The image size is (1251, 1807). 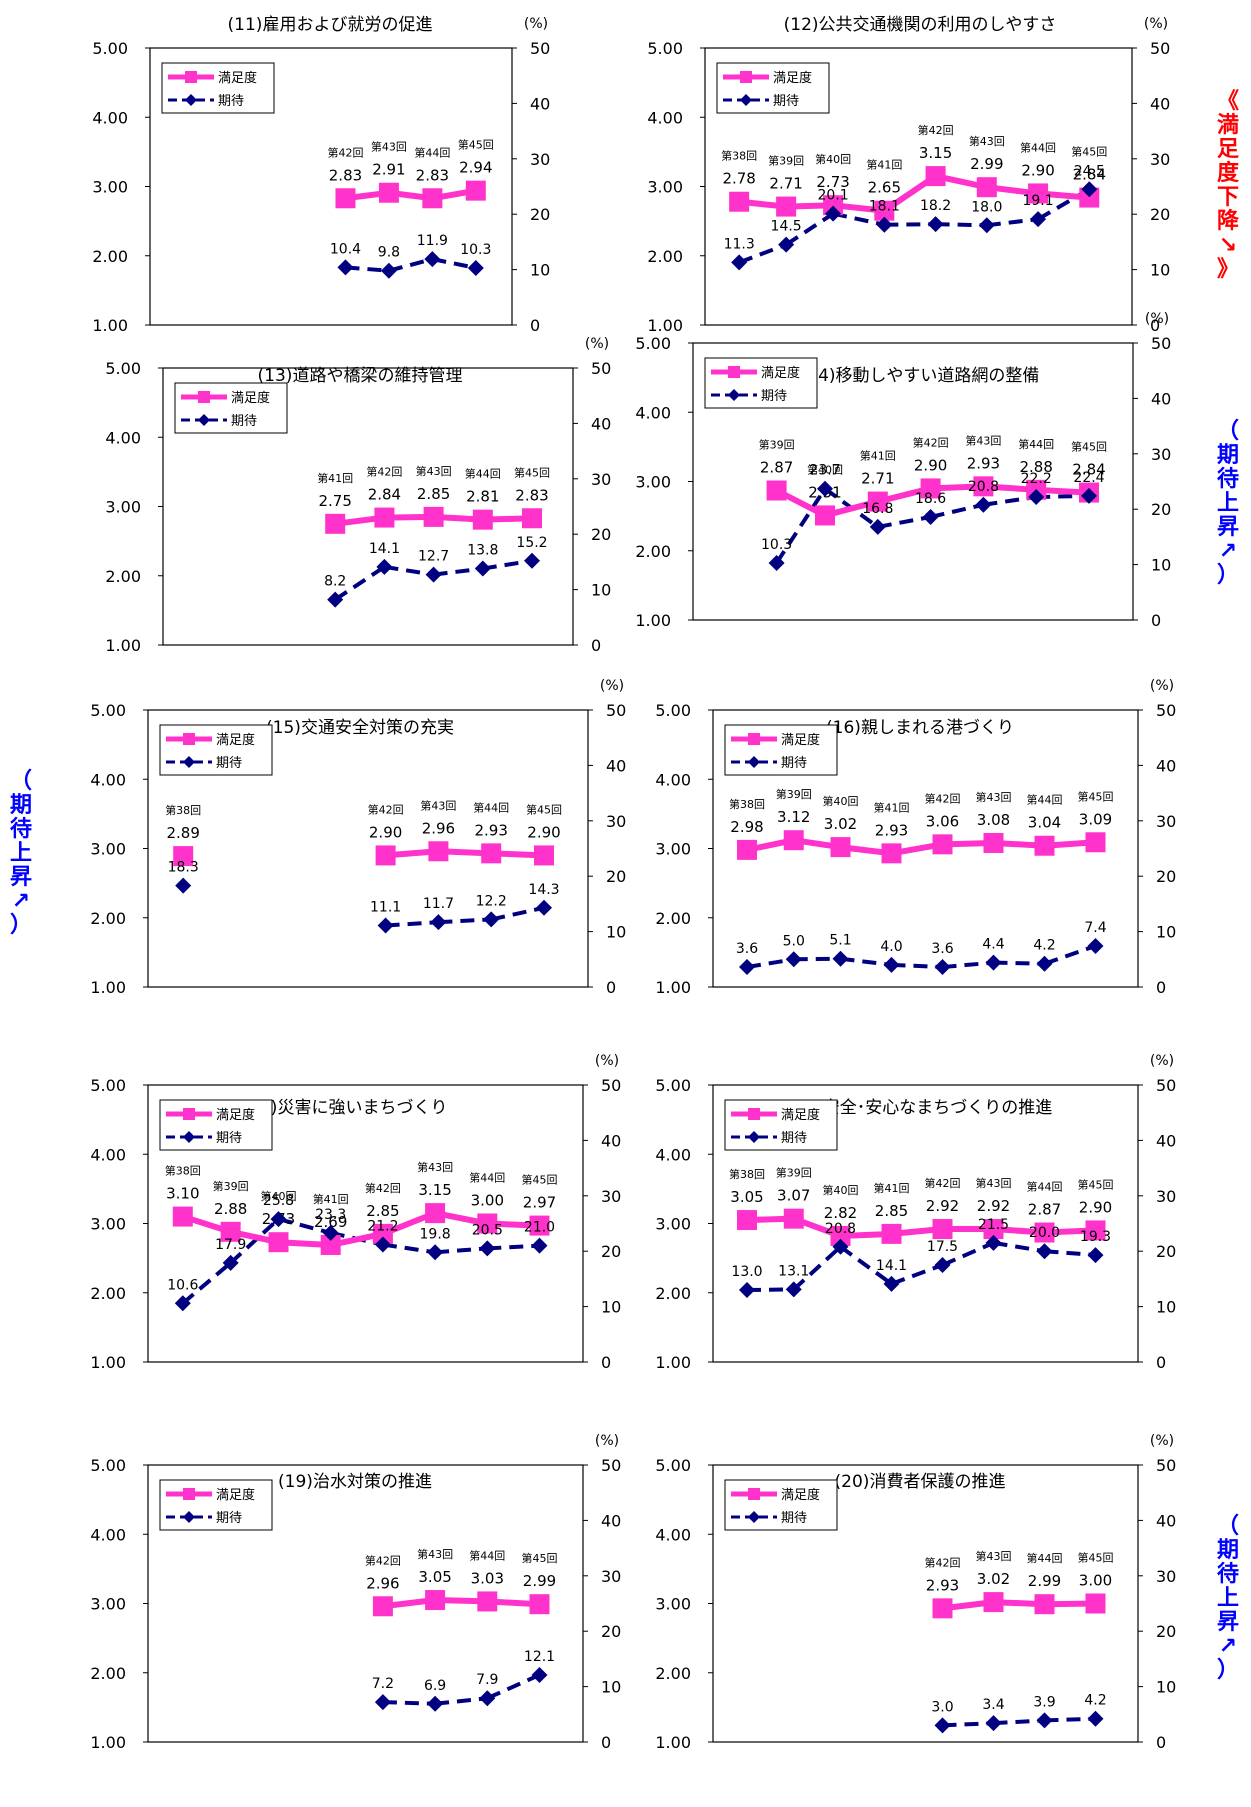 What do you see at coordinates (840, 1213) in the screenshot?
I see `satisfaction-data-label: 2.82` at bounding box center [840, 1213].